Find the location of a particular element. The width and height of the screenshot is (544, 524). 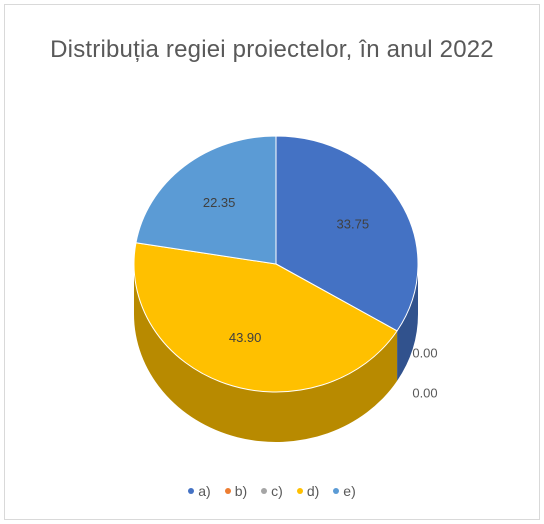

legend-item-c: c) is located at coordinates (272, 491).